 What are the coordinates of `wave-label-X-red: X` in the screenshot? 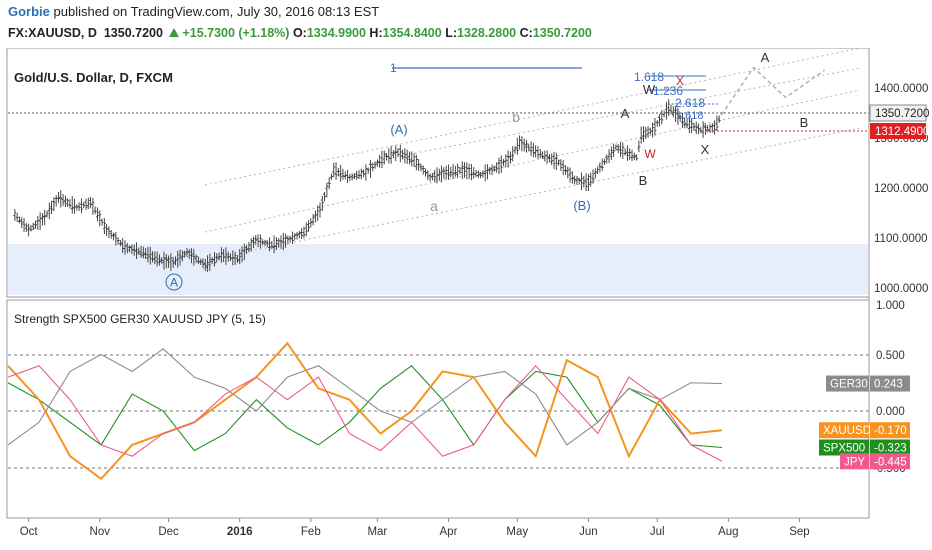 It's located at (680, 81).